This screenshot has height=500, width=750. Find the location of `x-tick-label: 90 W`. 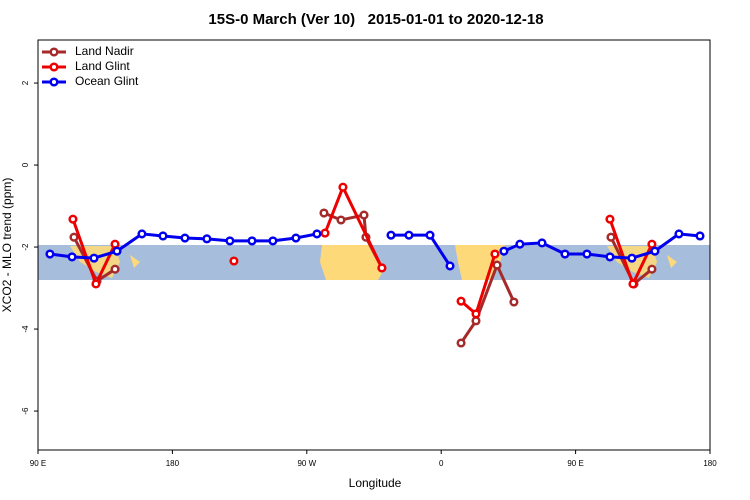

x-tick-label: 90 W is located at coordinates (306, 463).